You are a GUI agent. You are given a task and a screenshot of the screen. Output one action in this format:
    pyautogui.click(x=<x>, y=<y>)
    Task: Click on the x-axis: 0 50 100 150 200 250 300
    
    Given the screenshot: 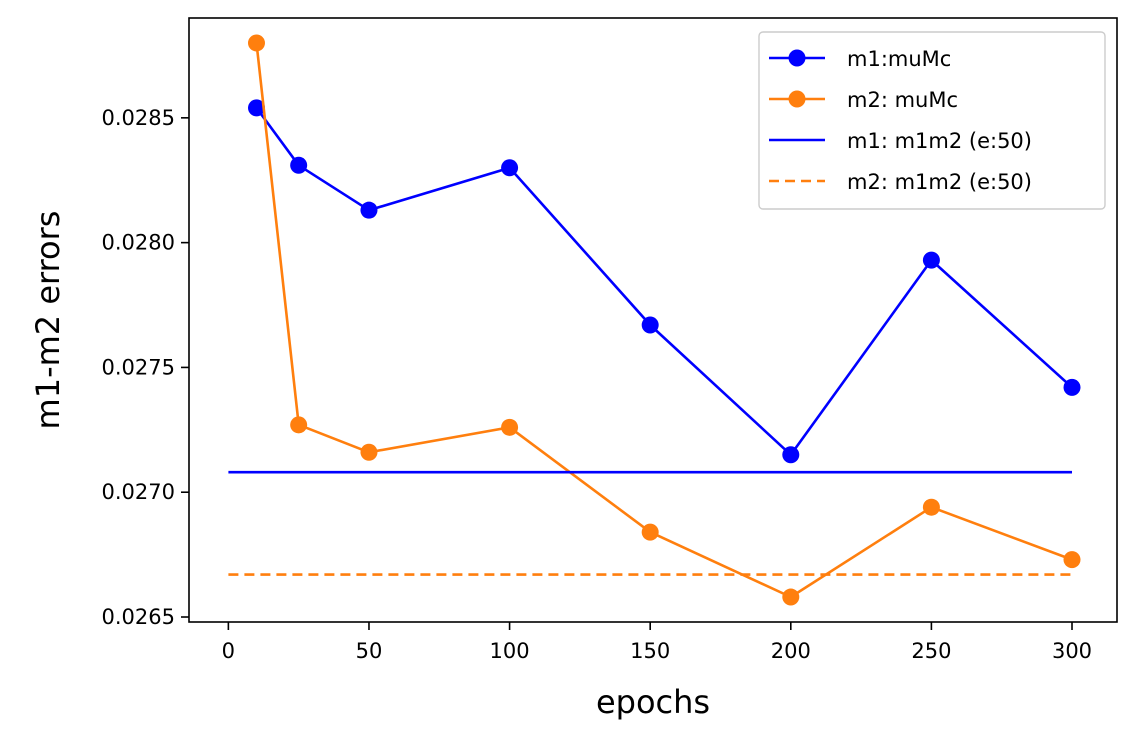 What is the action you would take?
    pyautogui.click(x=657, y=642)
    